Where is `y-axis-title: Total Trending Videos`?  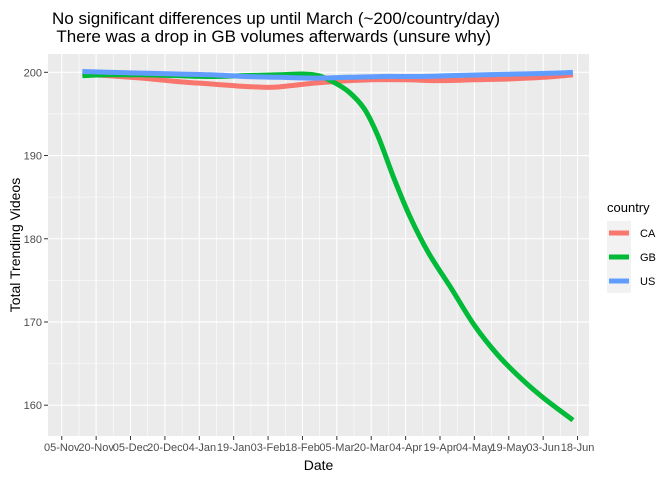 y-axis-title: Total Trending Videos is located at coordinates (15, 245).